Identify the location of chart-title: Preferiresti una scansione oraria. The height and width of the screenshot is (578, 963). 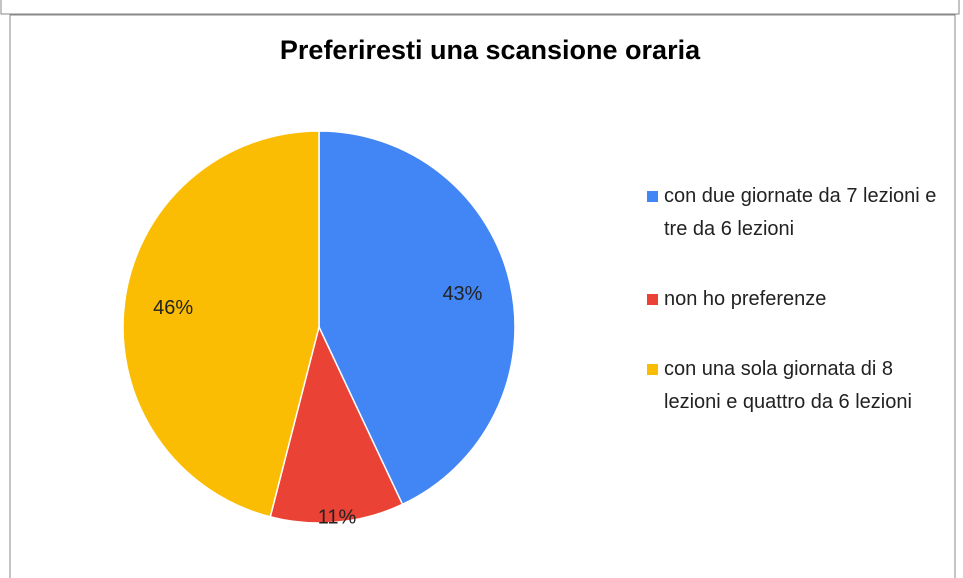
(490, 50).